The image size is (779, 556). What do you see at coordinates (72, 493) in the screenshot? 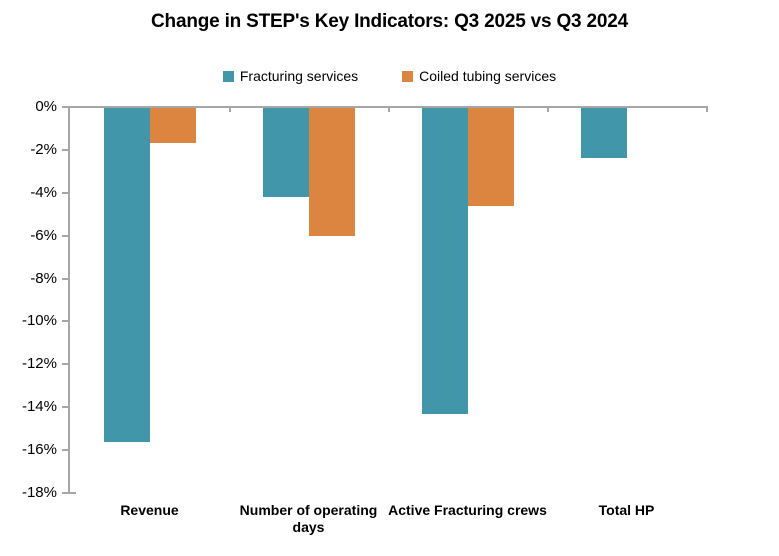
I see `y-axis-end-tick` at bounding box center [72, 493].